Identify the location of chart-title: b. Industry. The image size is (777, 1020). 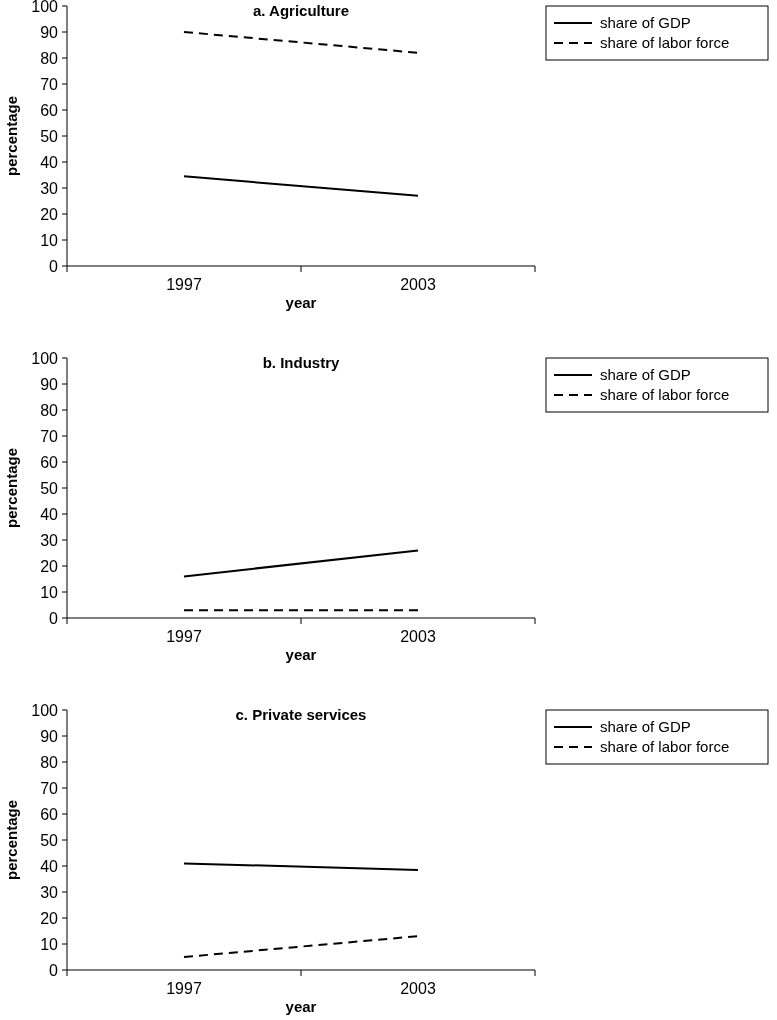
(301, 362).